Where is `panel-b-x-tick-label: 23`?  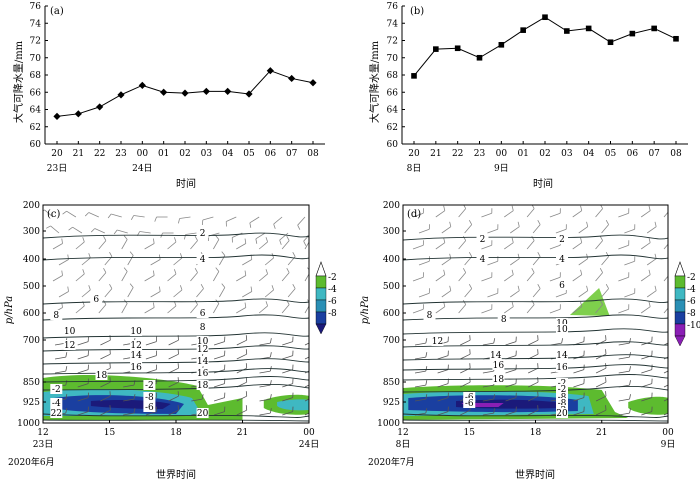
panel-b-x-tick-label: 23 is located at coordinates (480, 154).